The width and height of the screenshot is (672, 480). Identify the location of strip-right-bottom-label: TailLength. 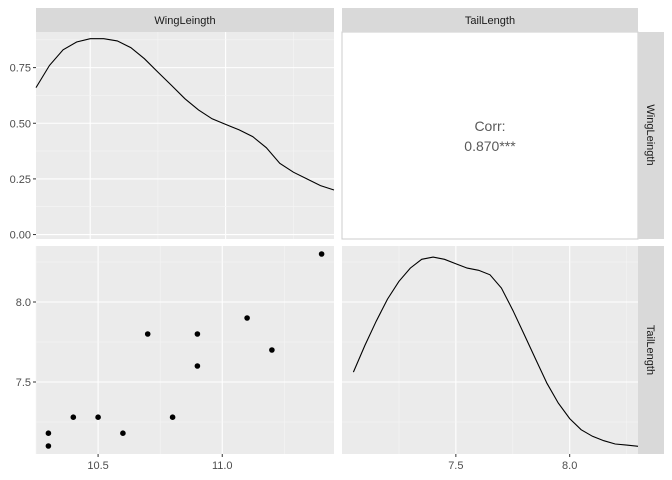
(650, 350).